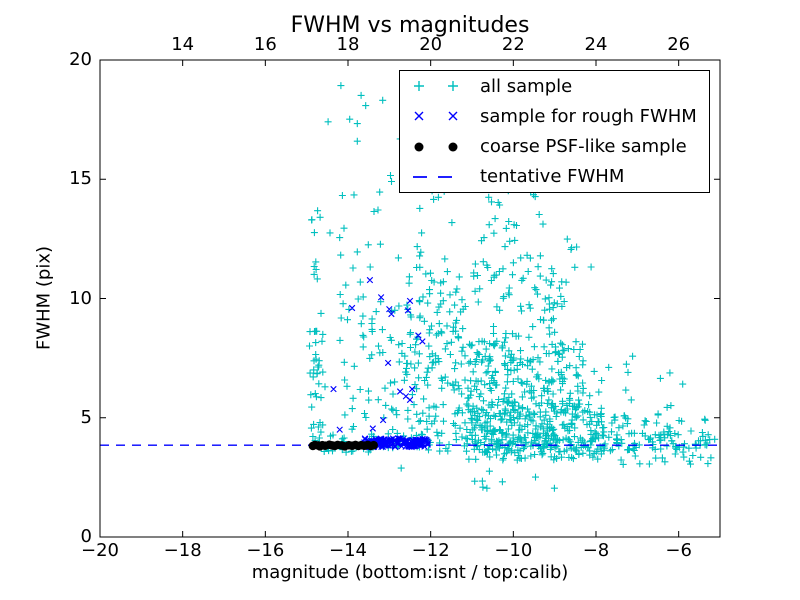 This screenshot has height=600, width=800. Describe the element at coordinates (100, 550) in the screenshot. I see `x-tick-label-bottom: −20` at that location.